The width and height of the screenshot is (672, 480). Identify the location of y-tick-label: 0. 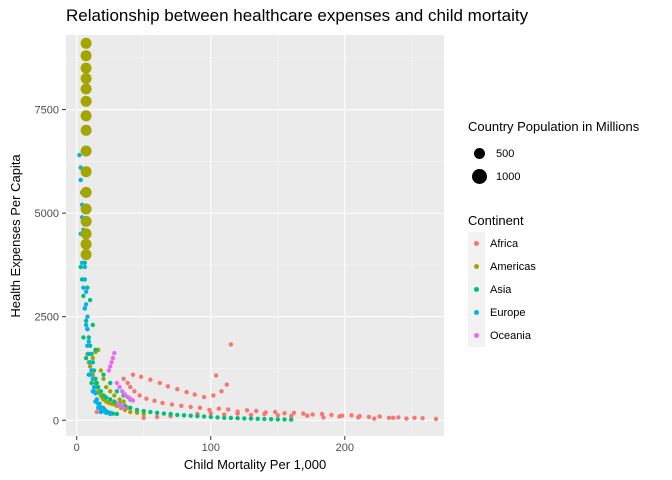
(56, 421).